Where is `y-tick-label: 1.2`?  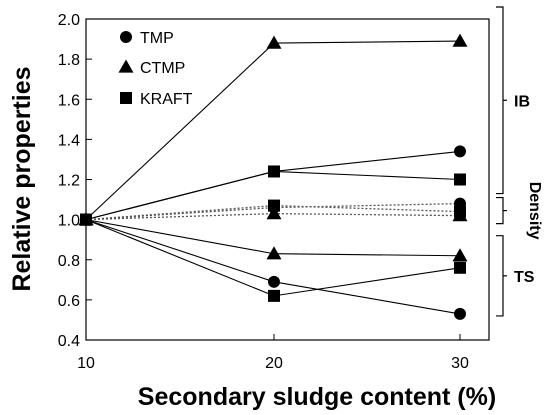
y-tick-label: 1.2 is located at coordinates (69, 181).